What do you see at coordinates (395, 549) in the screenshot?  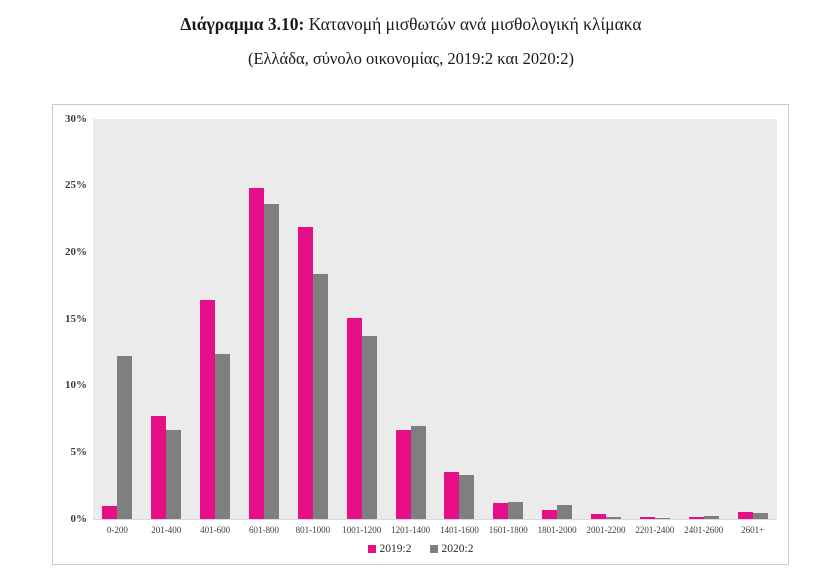 I see `legend-label-2019-2: 2019:2` at bounding box center [395, 549].